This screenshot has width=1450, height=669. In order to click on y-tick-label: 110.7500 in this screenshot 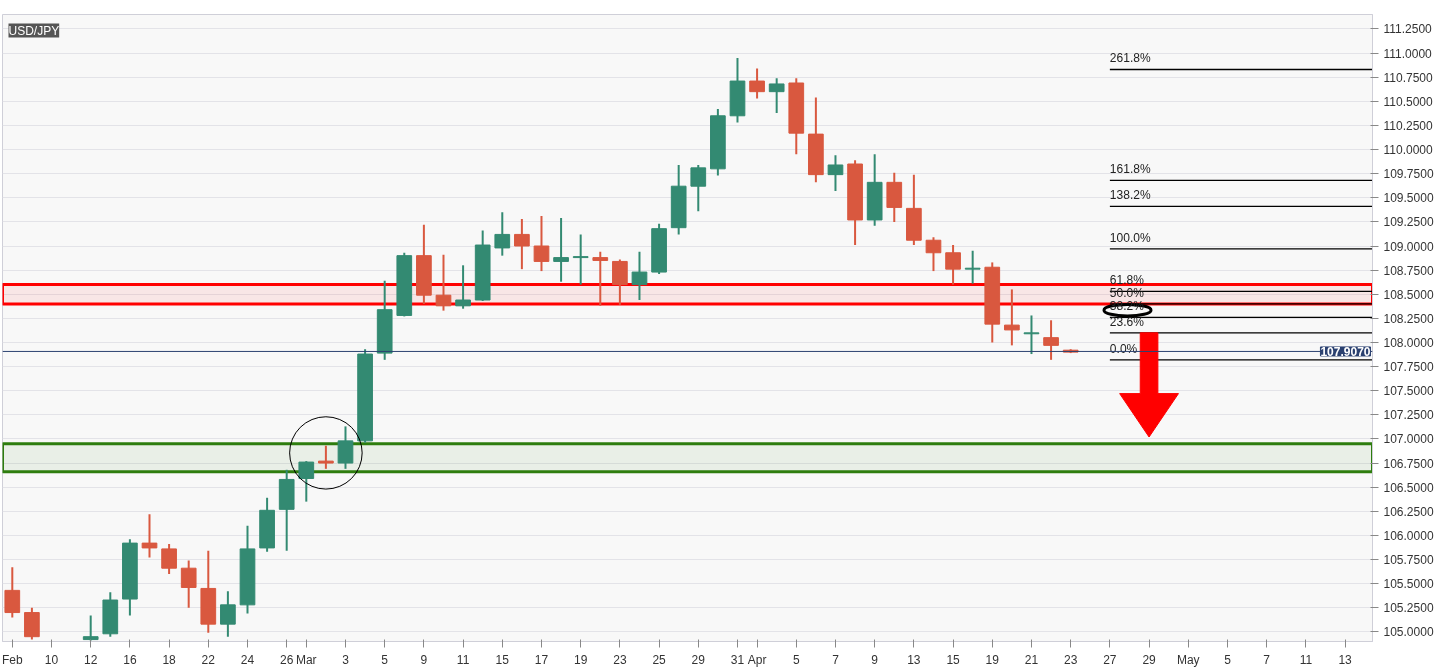, I will do `click(1408, 77)`.